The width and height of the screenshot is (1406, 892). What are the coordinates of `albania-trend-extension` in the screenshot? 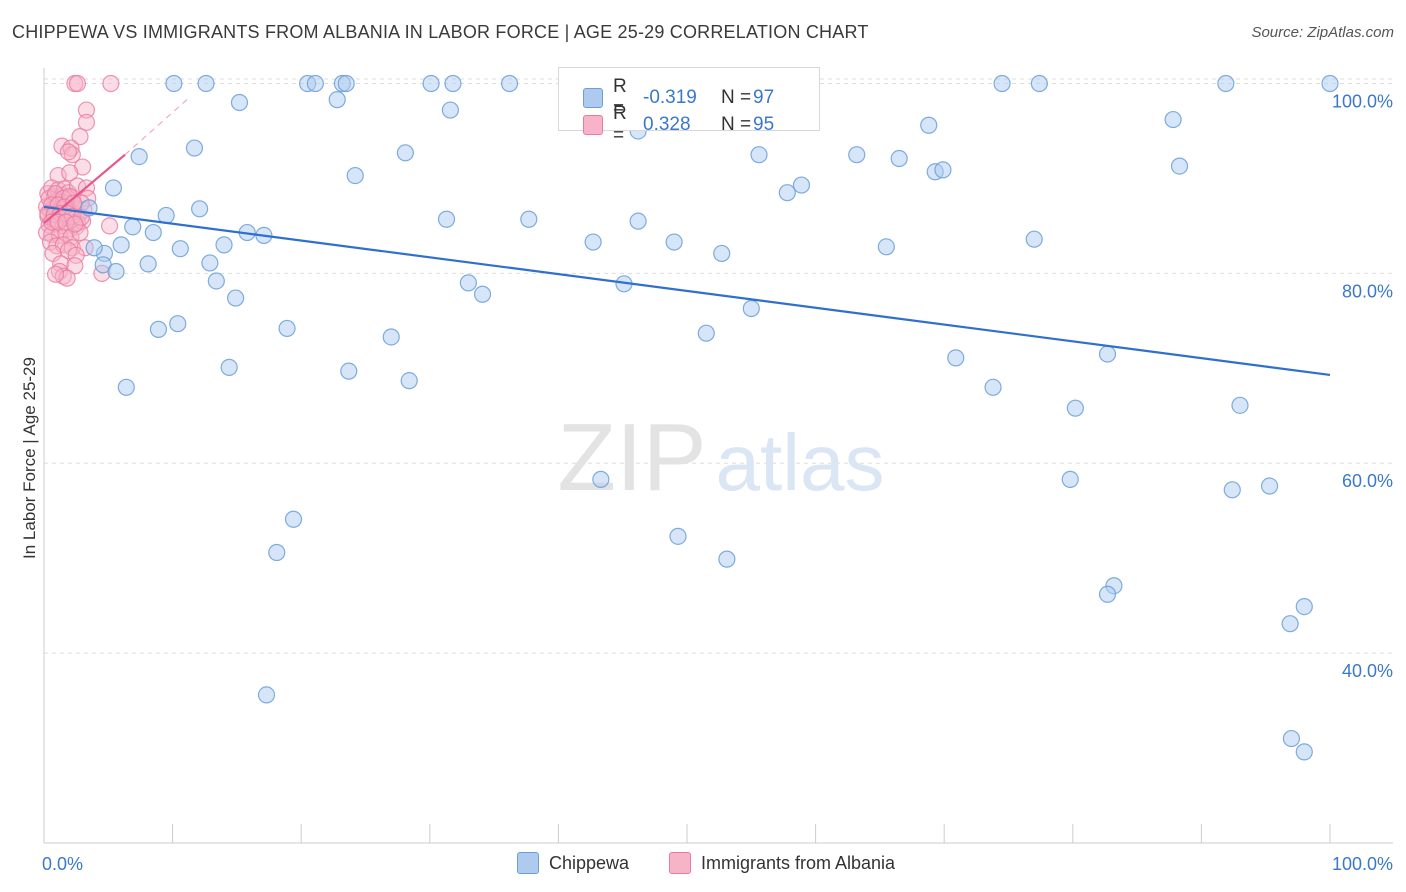 It's located at (156, 127).